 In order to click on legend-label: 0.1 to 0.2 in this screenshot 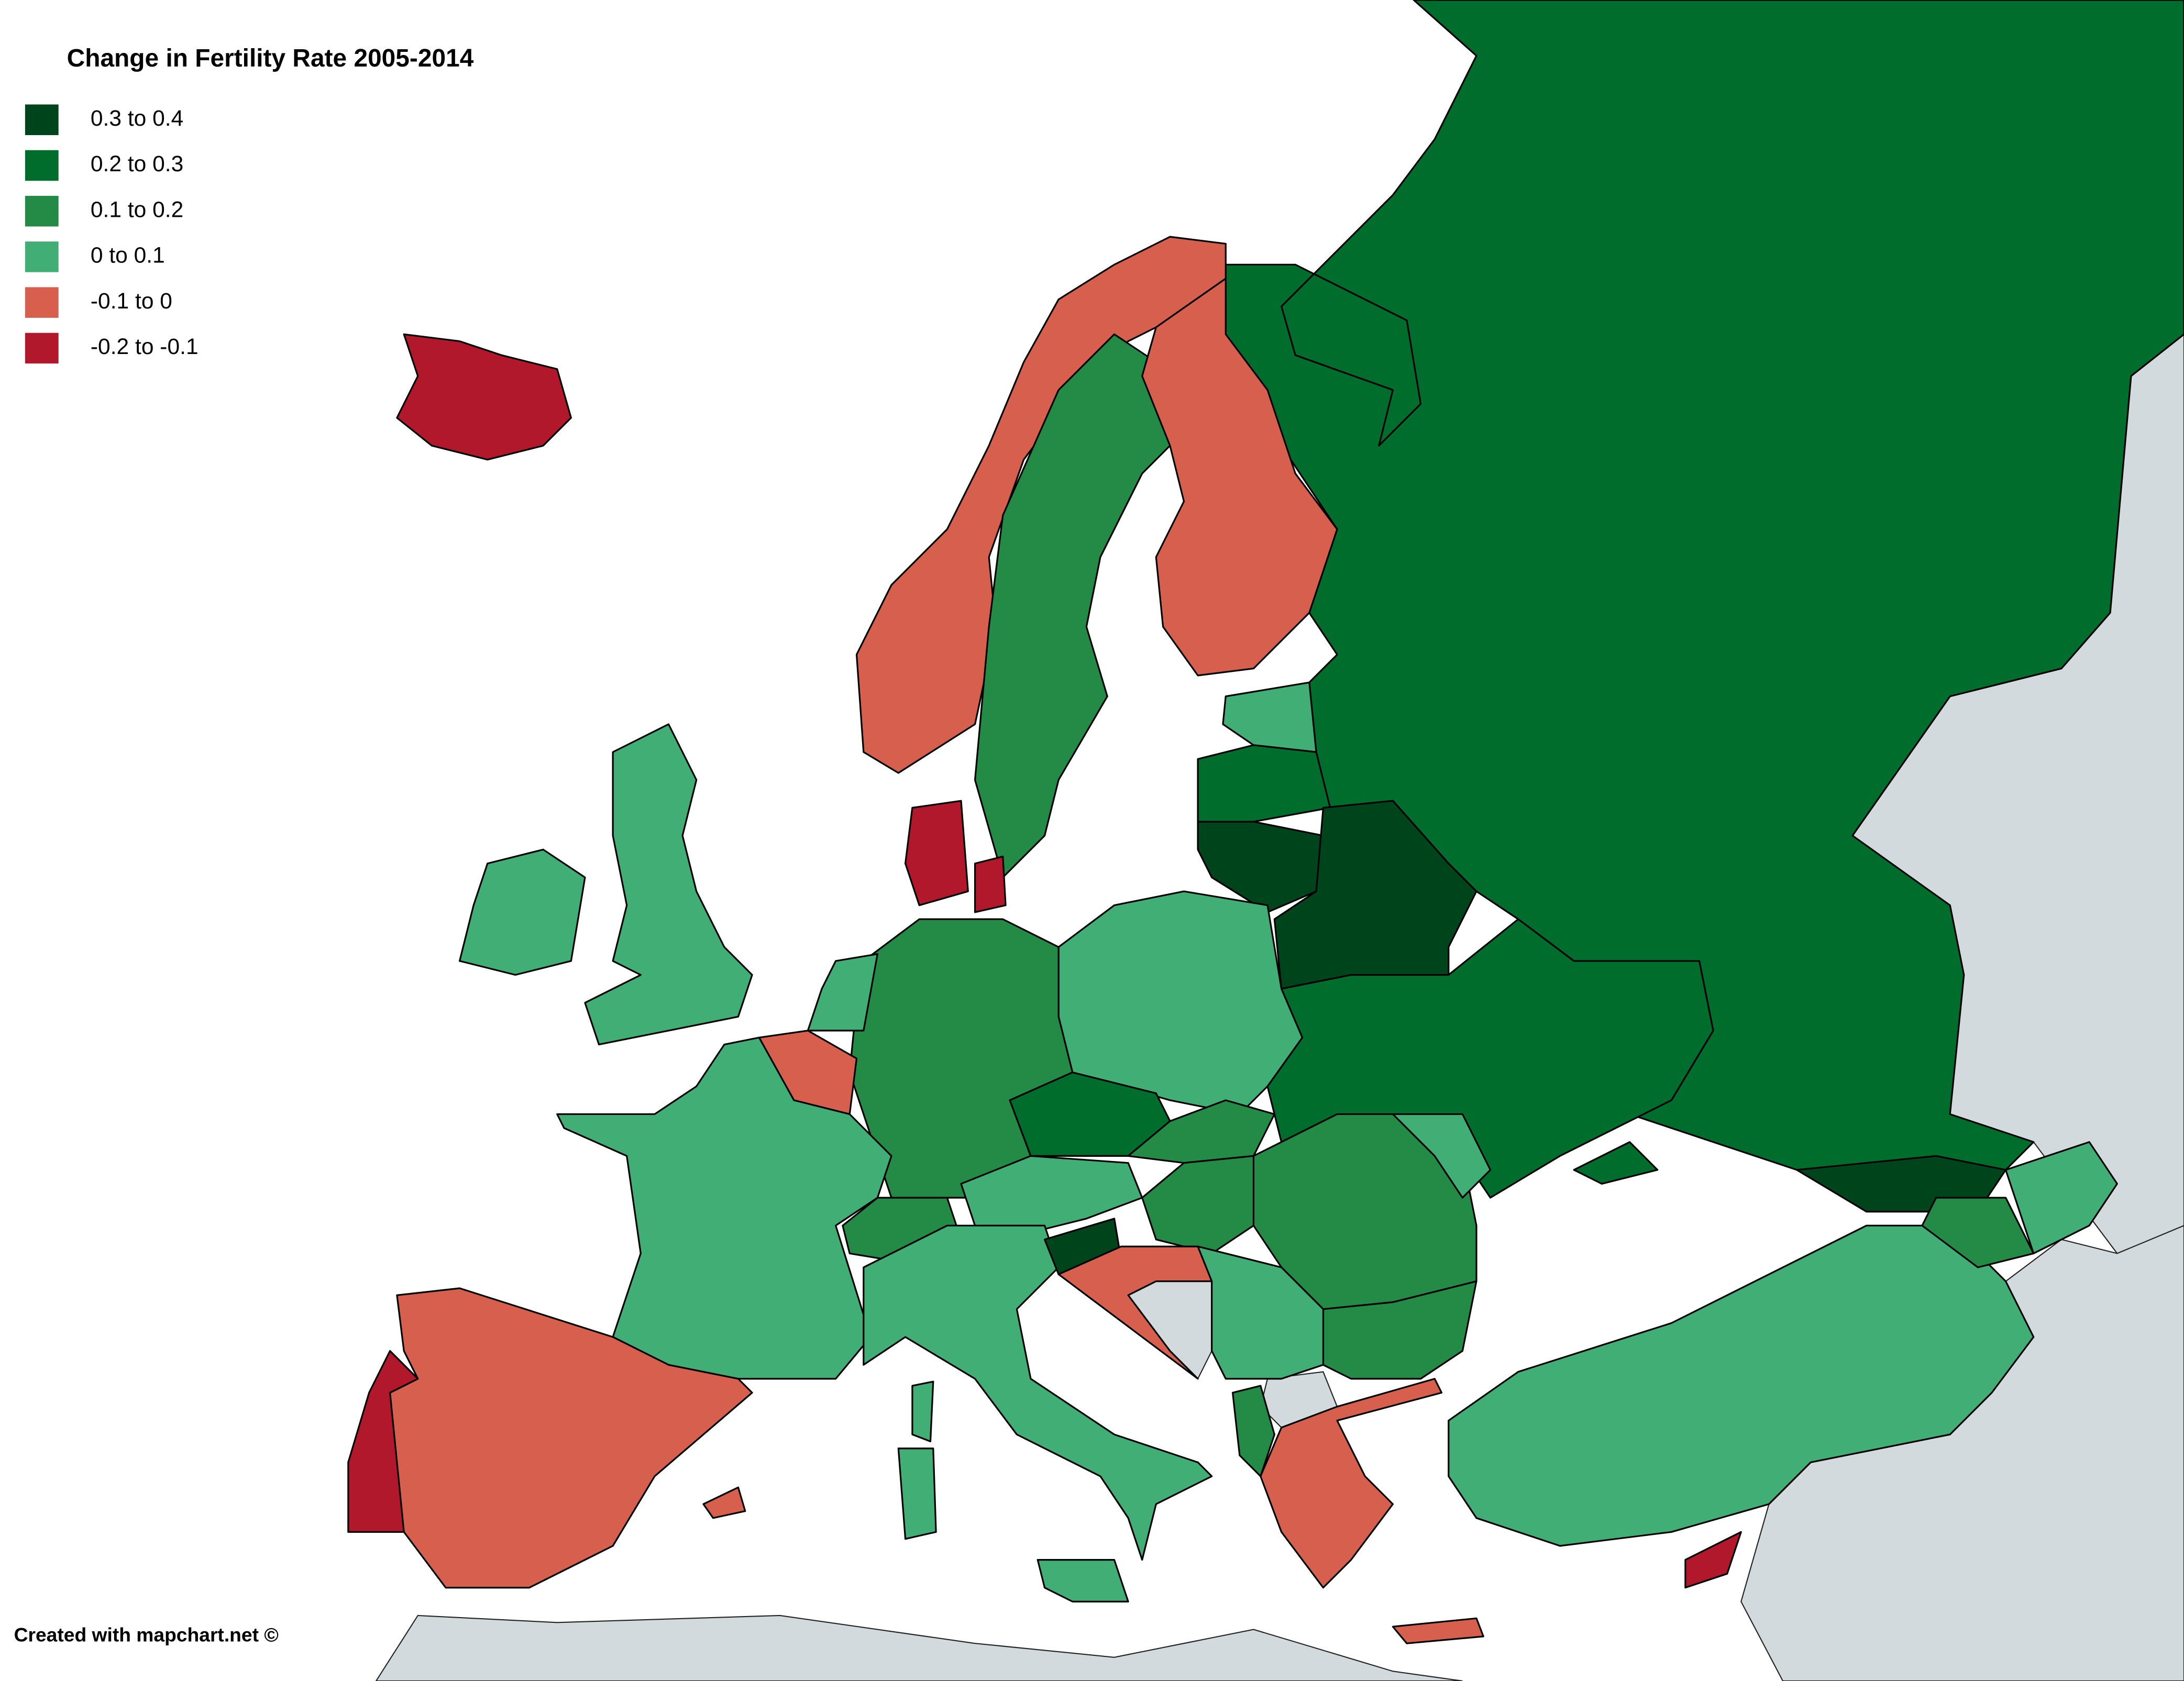, I will do `click(137, 210)`.